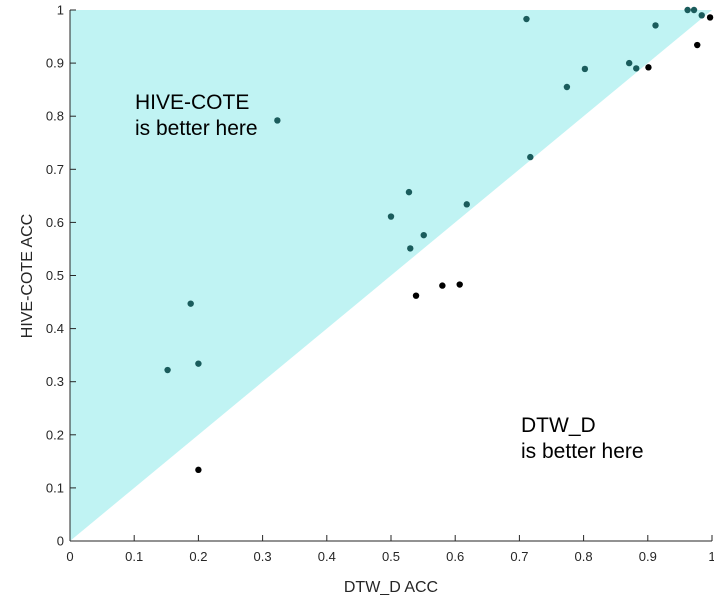 The width and height of the screenshot is (714, 601). Describe the element at coordinates (519, 556) in the screenshot. I see `x-tick-label: 0.7` at that location.